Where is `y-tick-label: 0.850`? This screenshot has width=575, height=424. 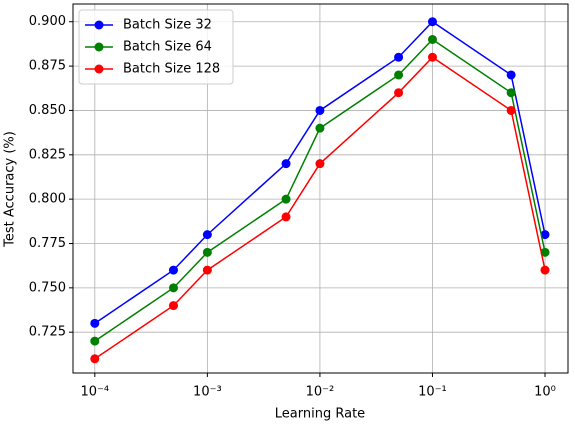
y-tick-label: 0.850 is located at coordinates (47, 110).